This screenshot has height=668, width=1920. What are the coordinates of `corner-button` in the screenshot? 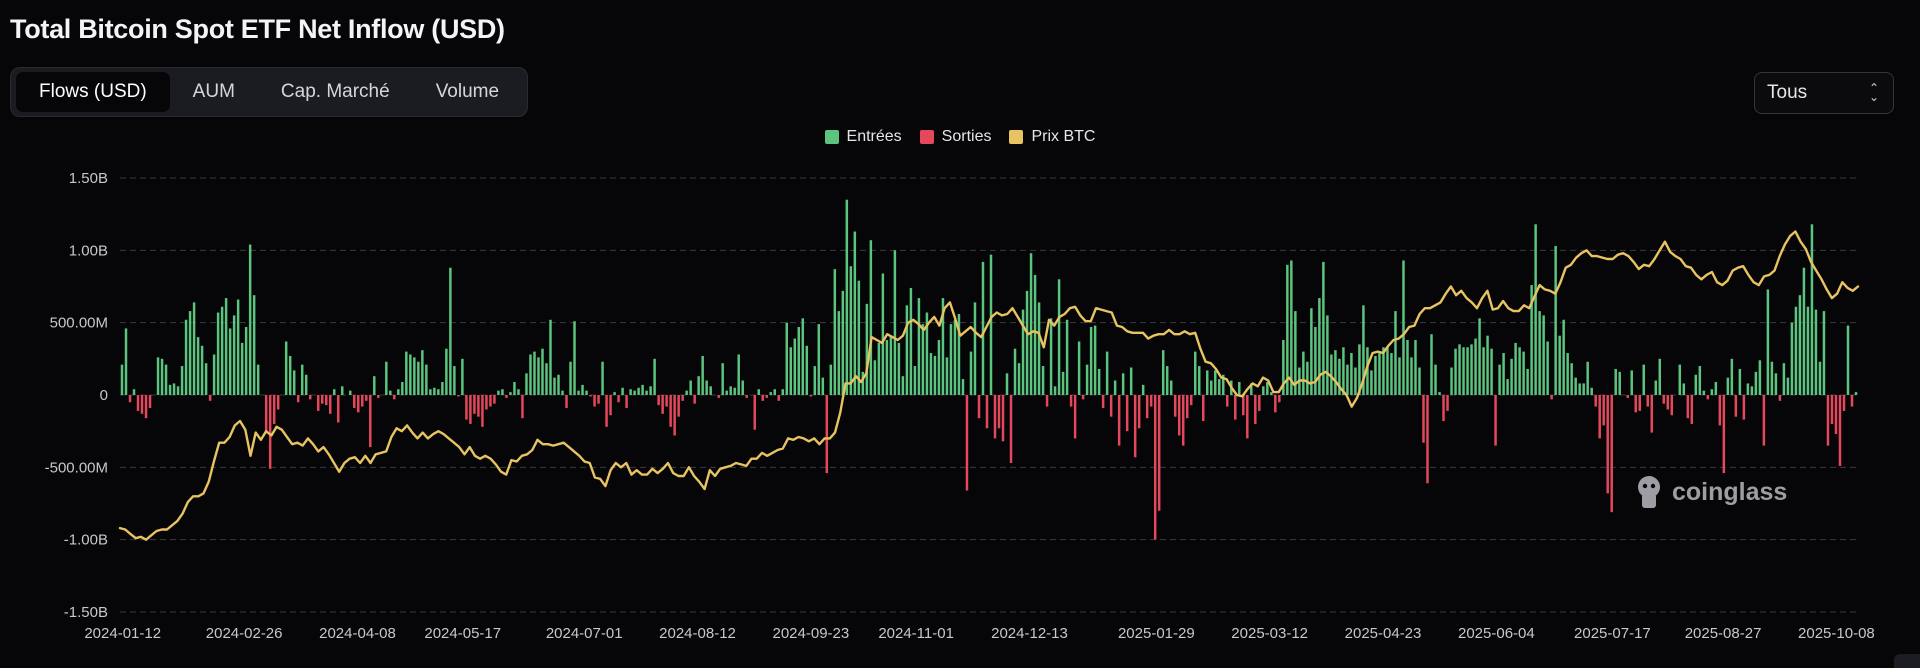 It's located at (1907, 661).